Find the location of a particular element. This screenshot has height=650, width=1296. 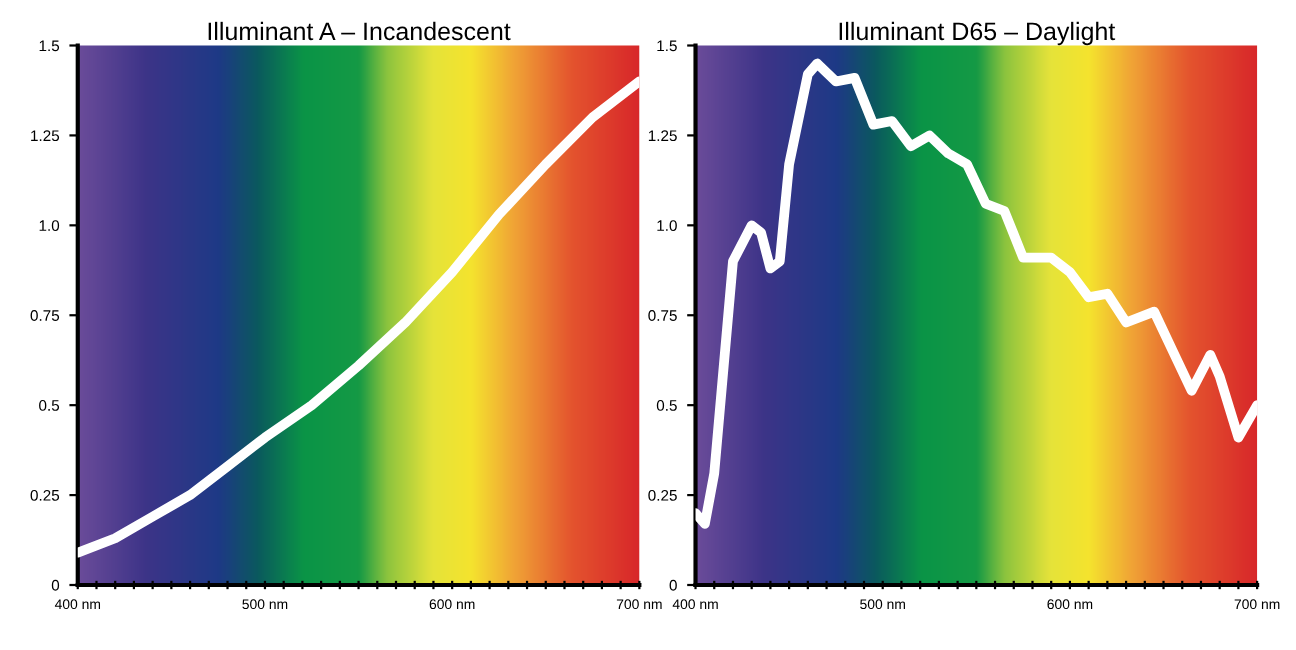

chart-title: Illuminant D65 – Daylight is located at coordinates (977, 33).